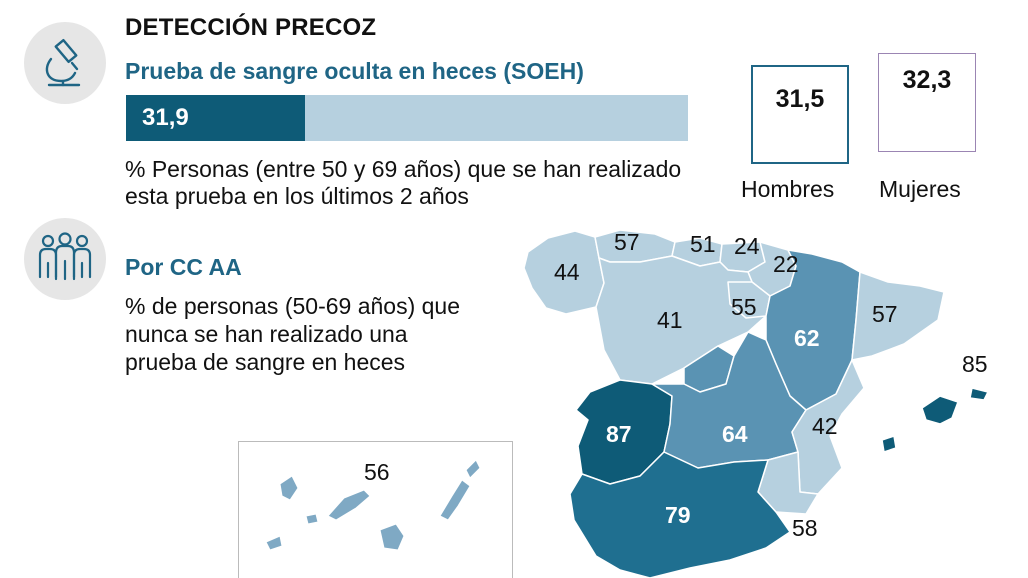 Image resolution: width=1028 pixels, height=578 pixels. I want to click on region-baleares-ibiza, so click(889, 444).